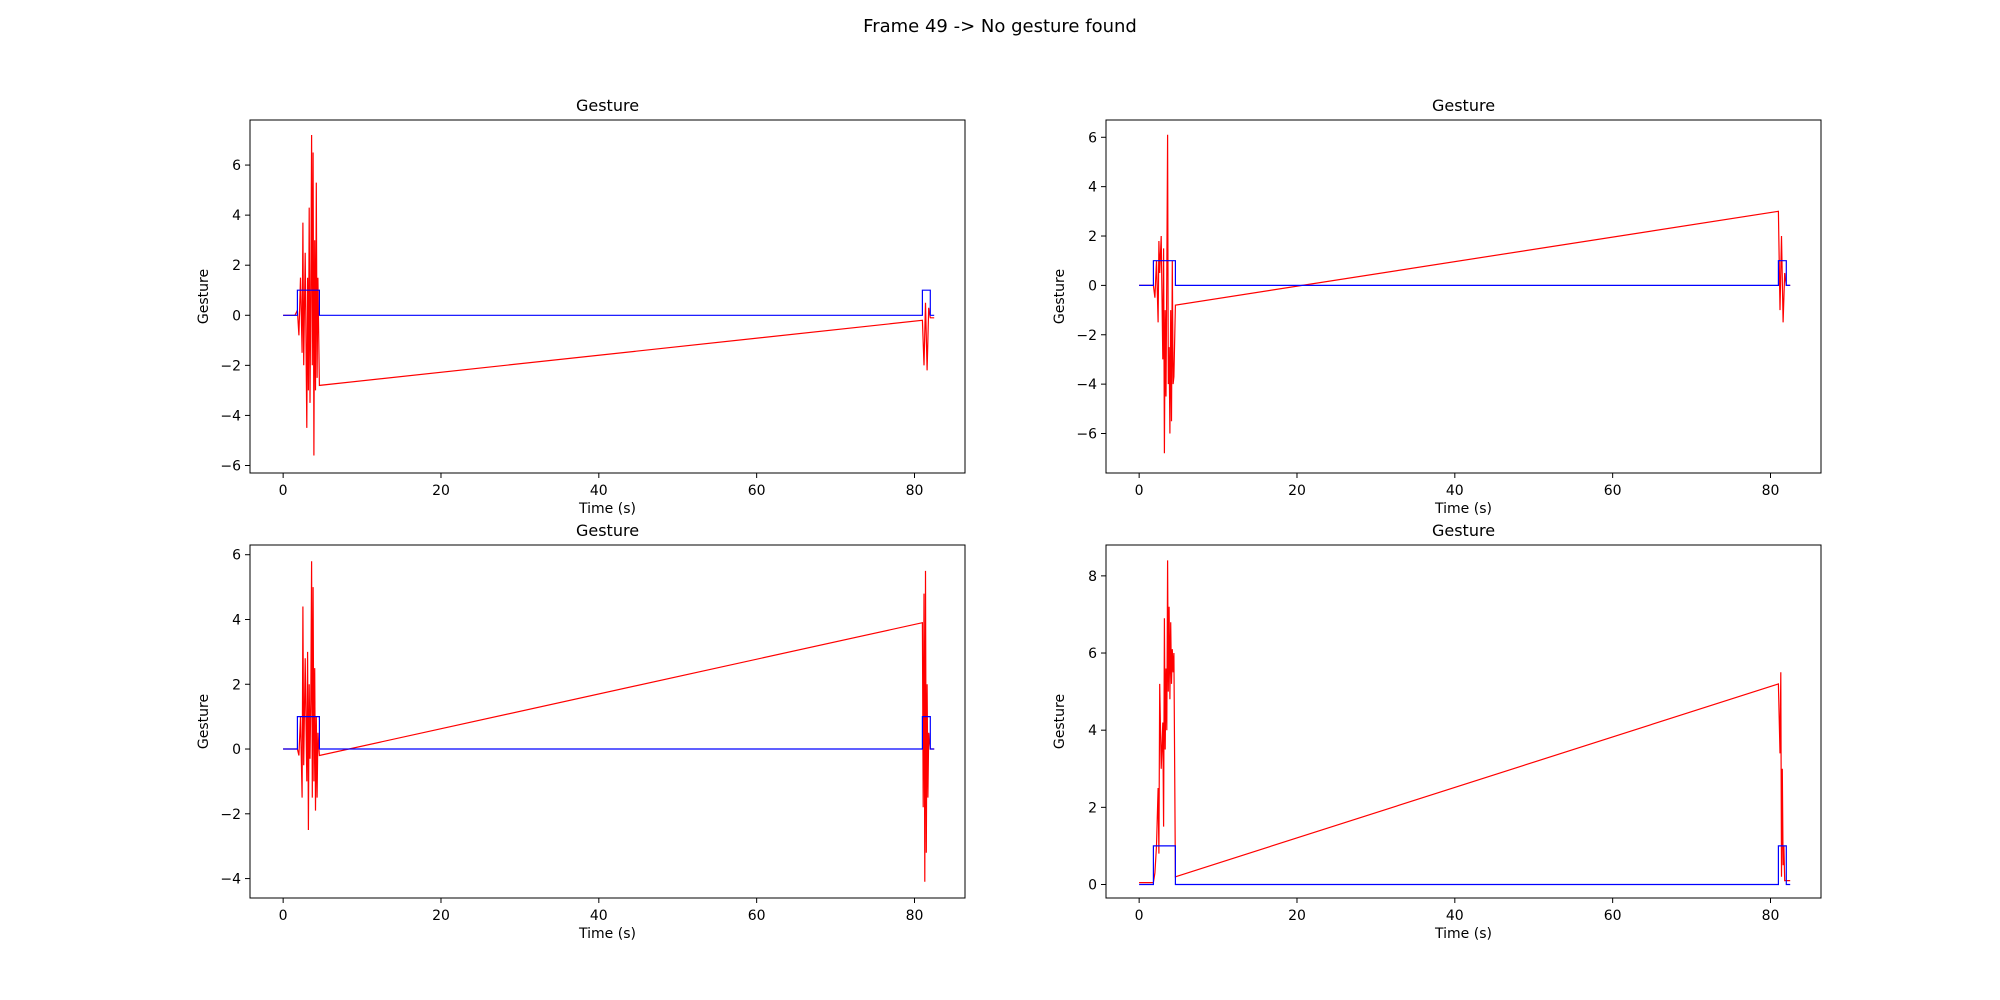  I want to click on y-tick-label: 8, so click(1092, 577).